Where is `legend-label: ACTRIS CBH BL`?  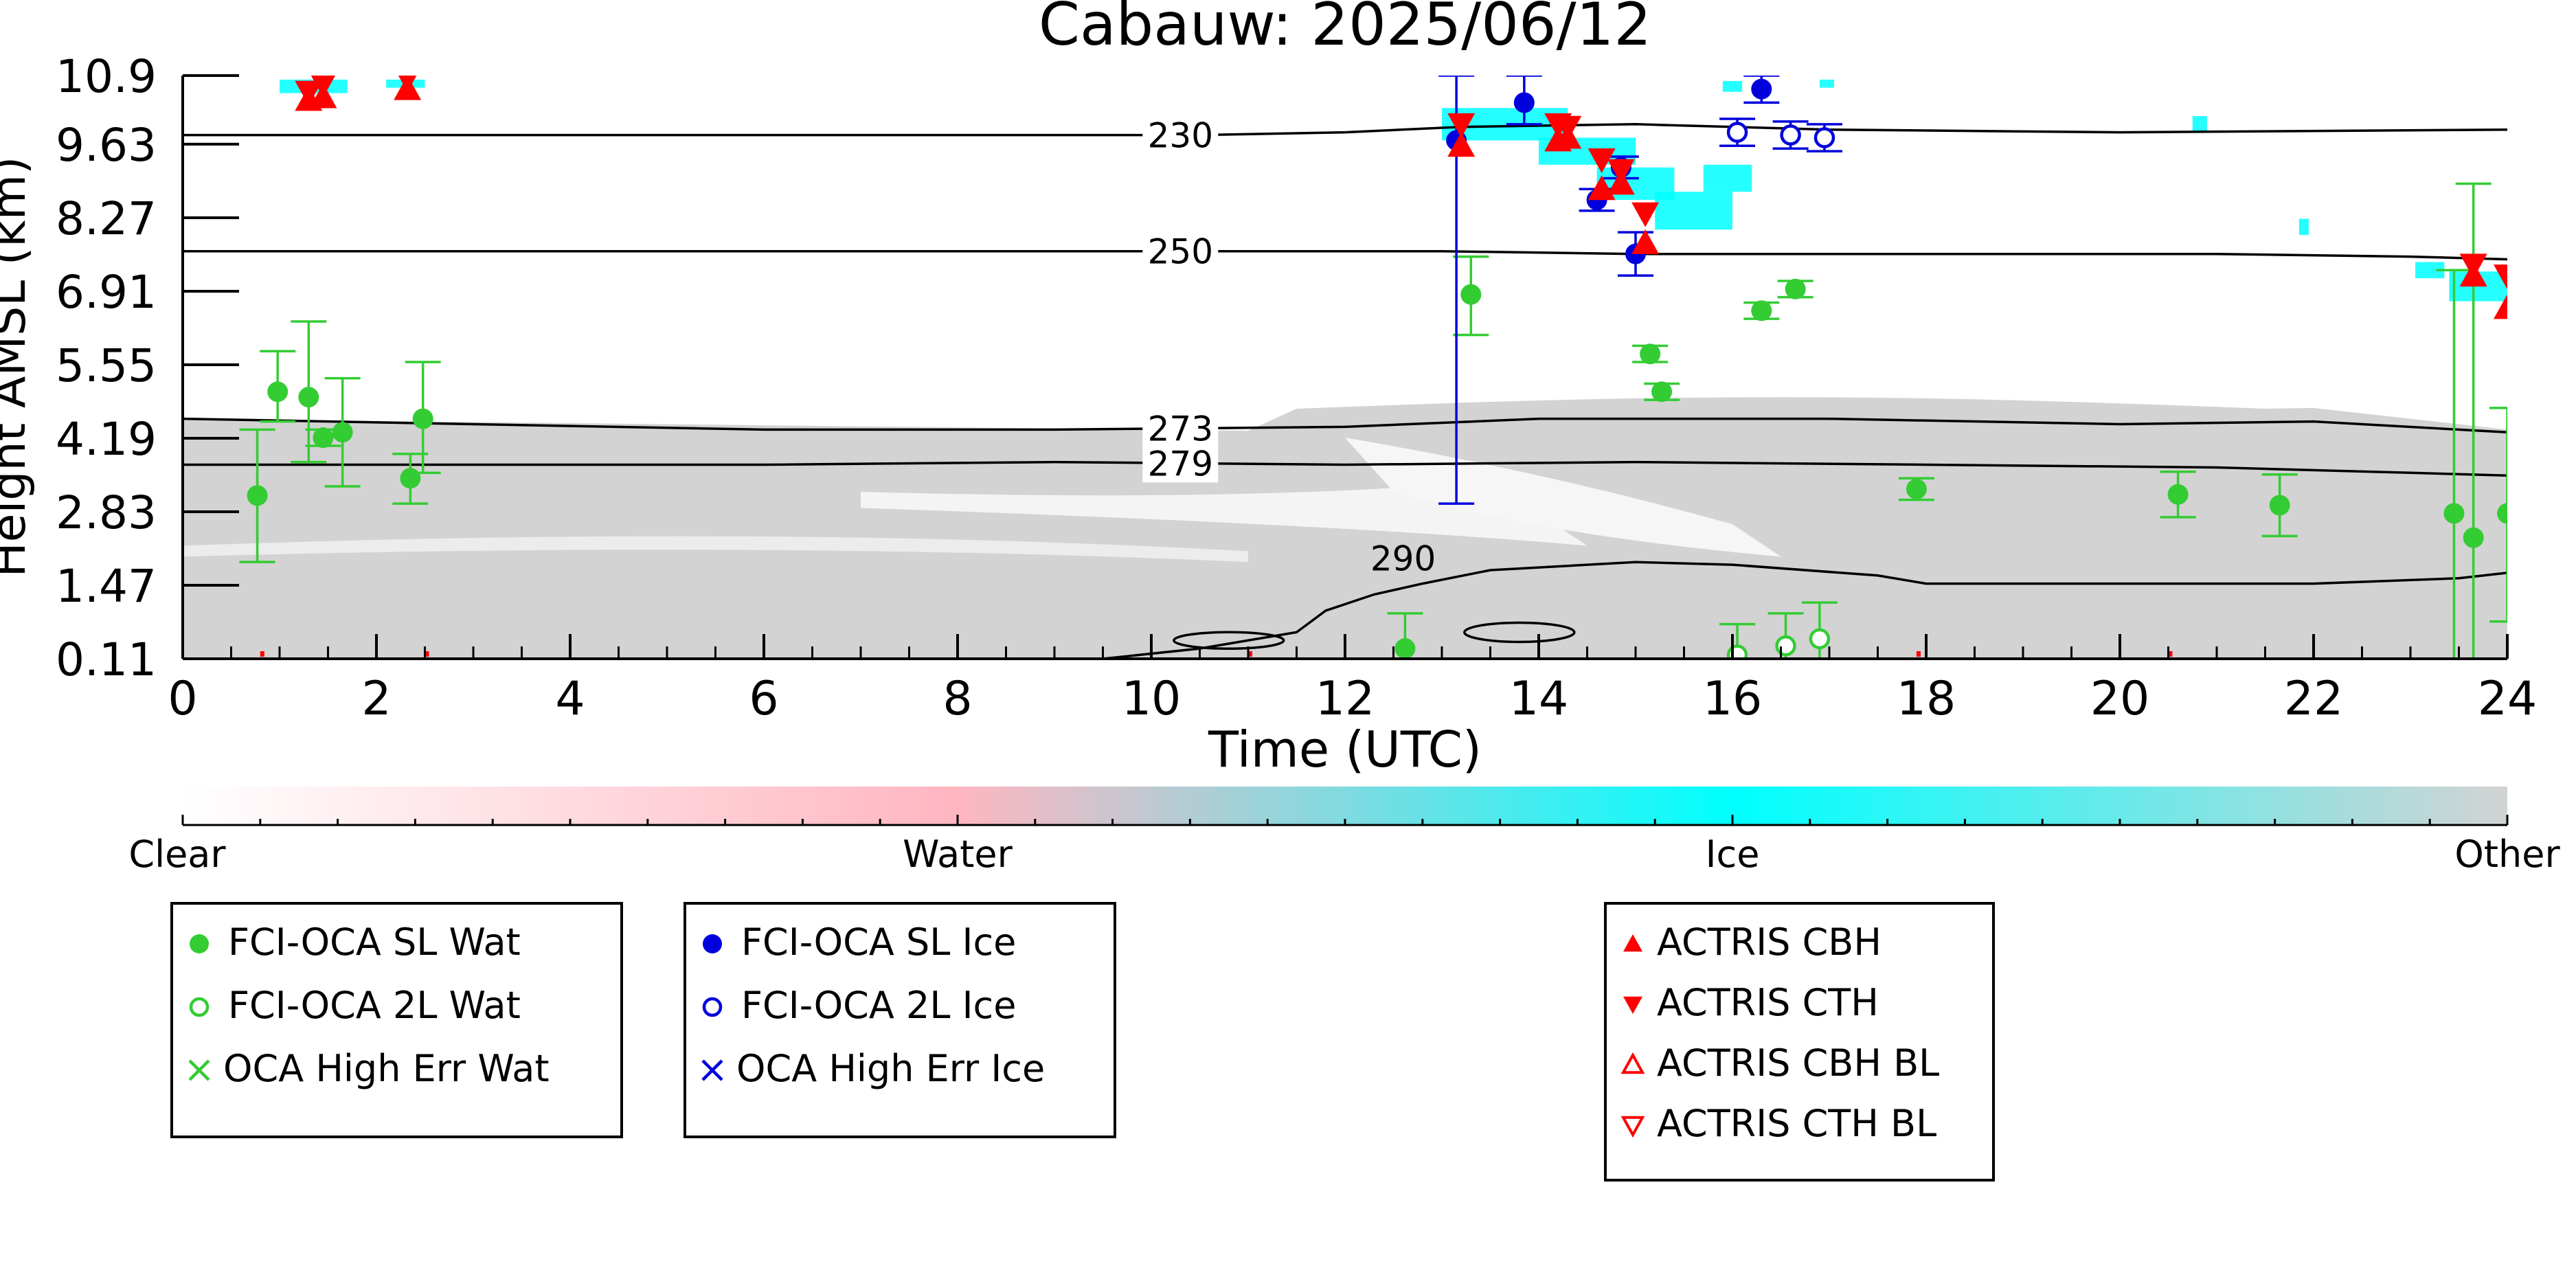 legend-label: ACTRIS CBH BL is located at coordinates (1798, 1063).